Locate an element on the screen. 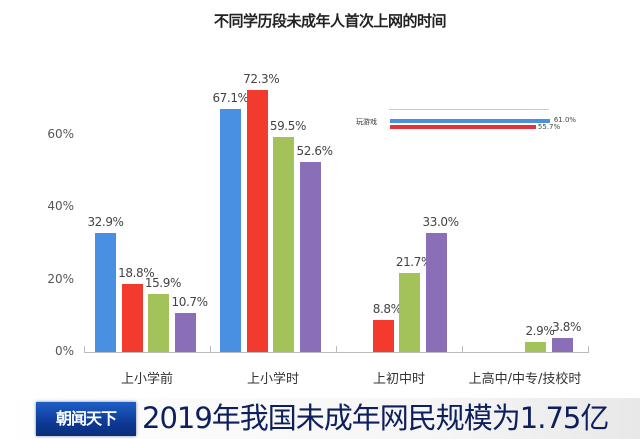  inset-category-label: 玩游戏 is located at coordinates (366, 122).